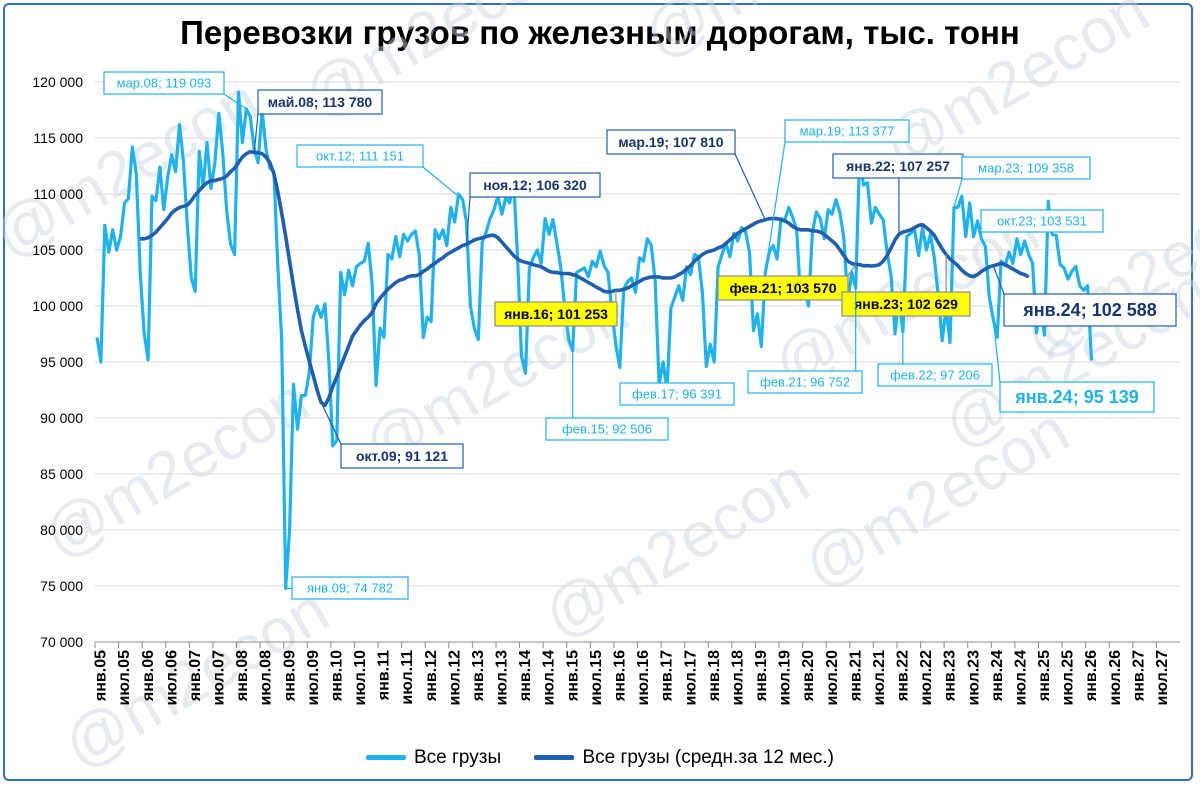 The image size is (1200, 786). I want to click on x-tick-label: июл.06, so click(171, 678).